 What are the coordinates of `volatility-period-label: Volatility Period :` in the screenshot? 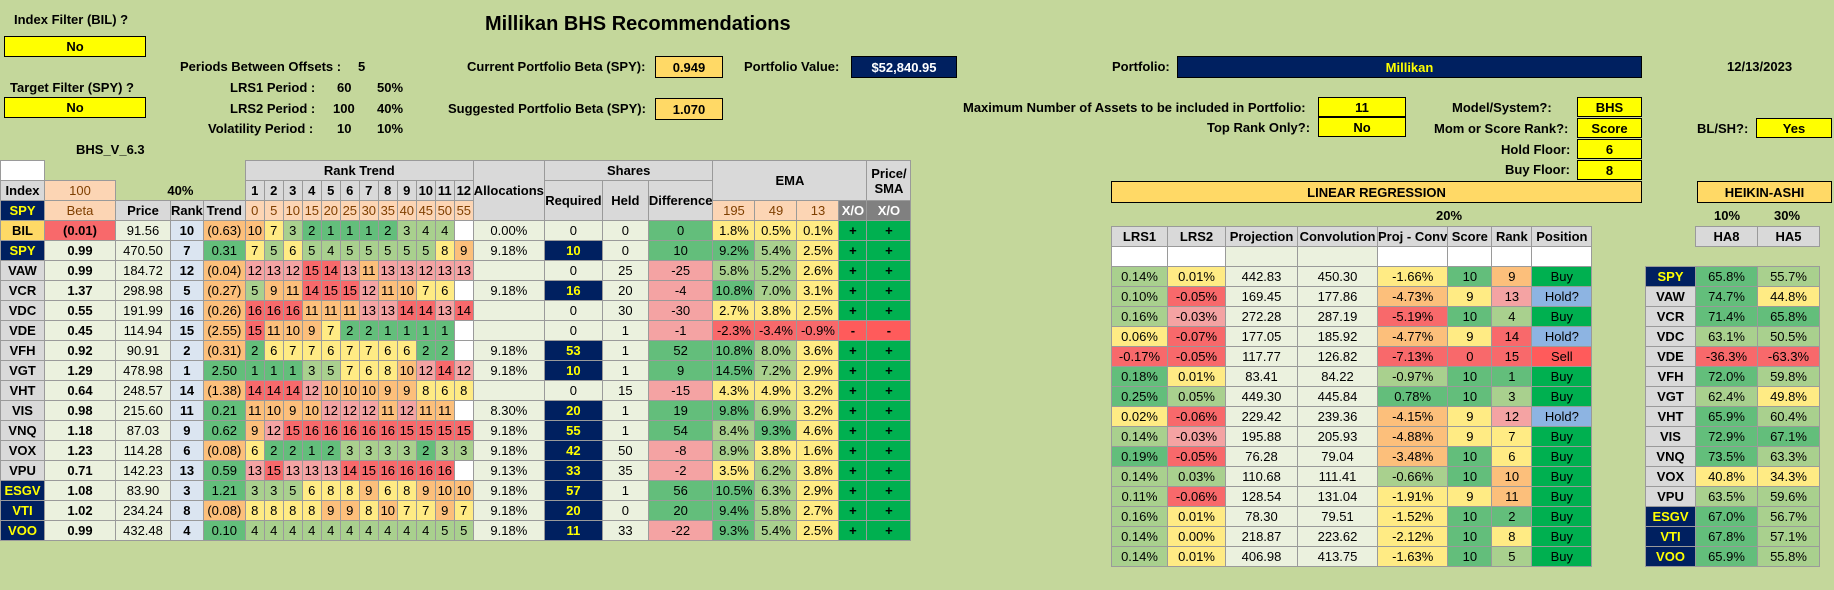 It's located at (261, 128).